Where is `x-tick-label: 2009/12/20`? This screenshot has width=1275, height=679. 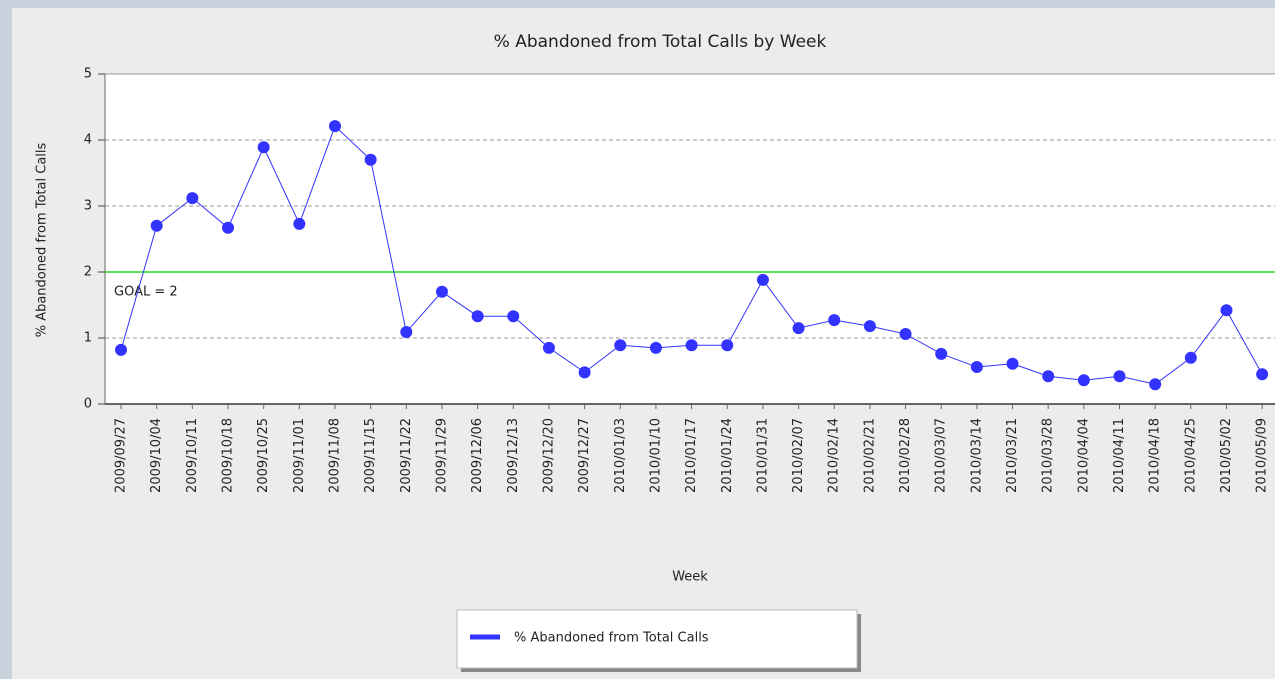 x-tick-label: 2009/12/20 is located at coordinates (548, 455).